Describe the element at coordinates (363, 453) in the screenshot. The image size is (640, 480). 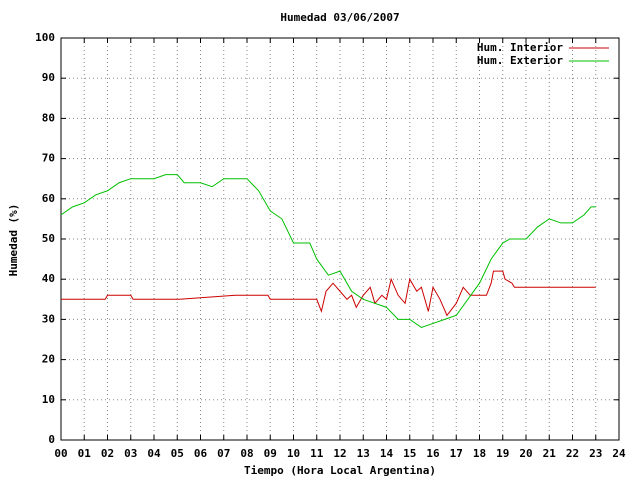
I see `x-tick-label: 13` at that location.